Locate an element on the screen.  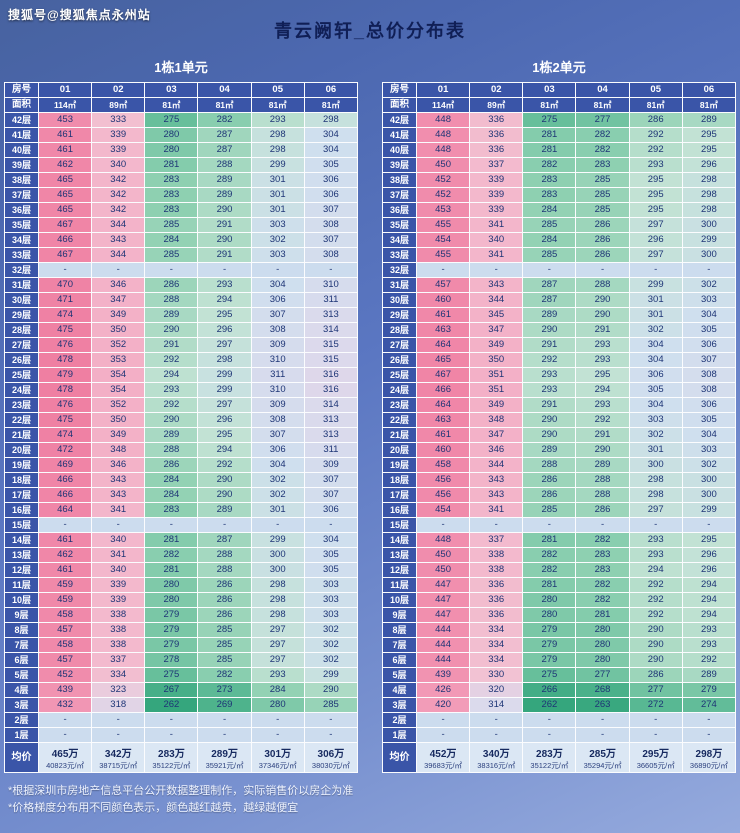
floor-label: 14层 is located at coordinates (399, 540).